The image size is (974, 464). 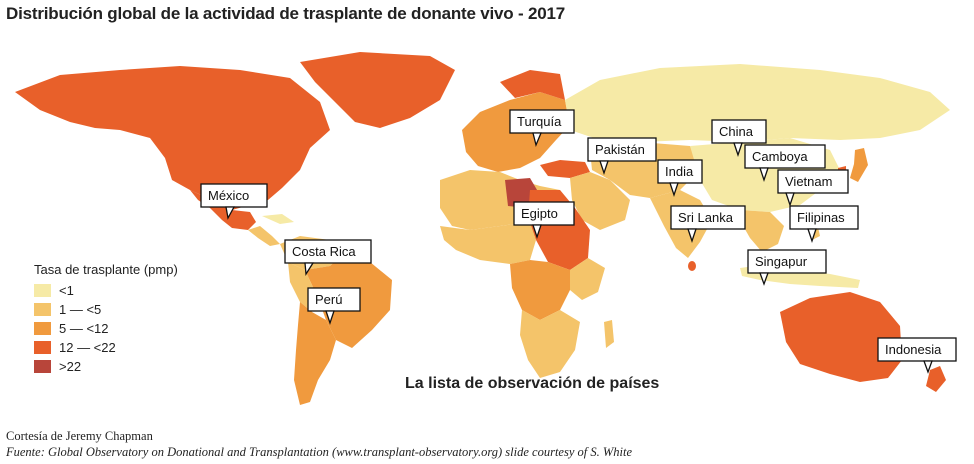 I want to click on region-new-zealand, so click(x=936, y=379).